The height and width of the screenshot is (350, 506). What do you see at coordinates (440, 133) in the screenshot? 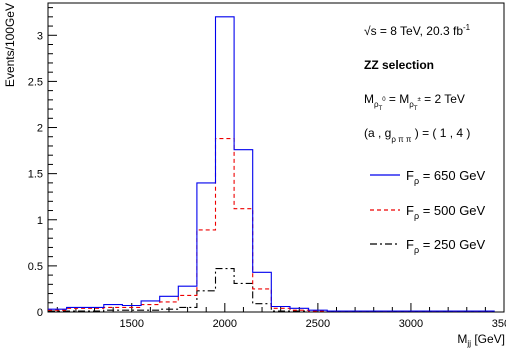
I see `coupling-close: ) = ( 1 , 4 )` at bounding box center [440, 133].